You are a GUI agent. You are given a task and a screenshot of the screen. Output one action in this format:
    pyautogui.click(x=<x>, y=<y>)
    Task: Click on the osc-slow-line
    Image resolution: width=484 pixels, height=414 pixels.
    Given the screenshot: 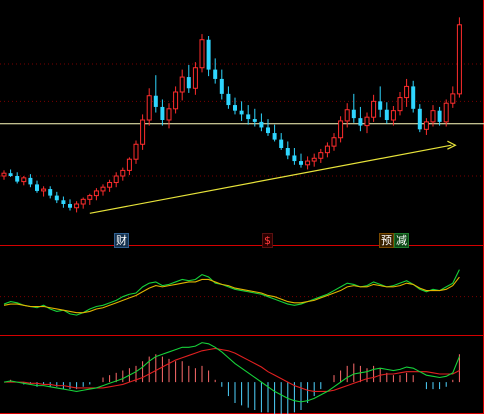 What is the action you would take?
    pyautogui.click(x=231, y=295)
    